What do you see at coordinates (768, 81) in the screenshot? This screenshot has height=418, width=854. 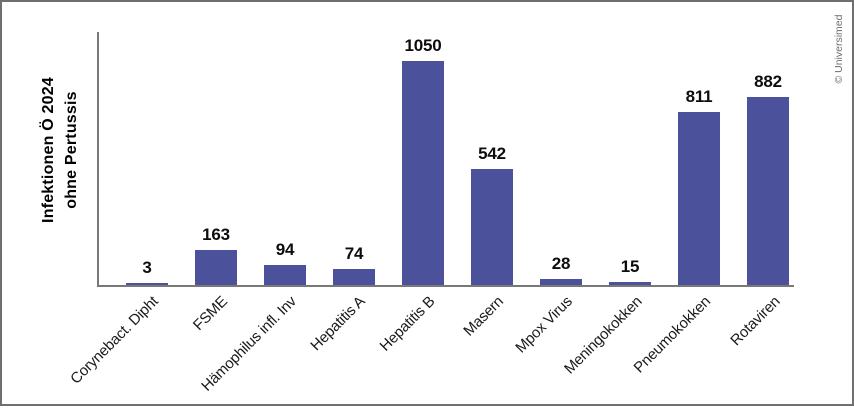 I see `bar-value-label: 882` at bounding box center [768, 81].